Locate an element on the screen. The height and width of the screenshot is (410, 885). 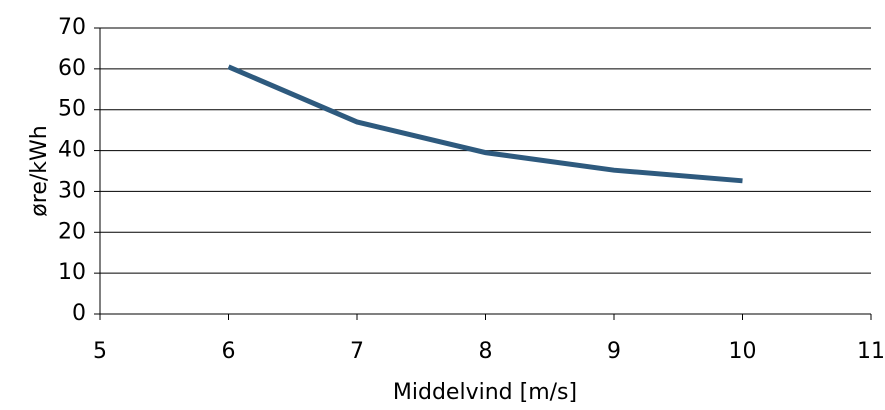
y-tick-label: 10 is located at coordinates (72, 272).